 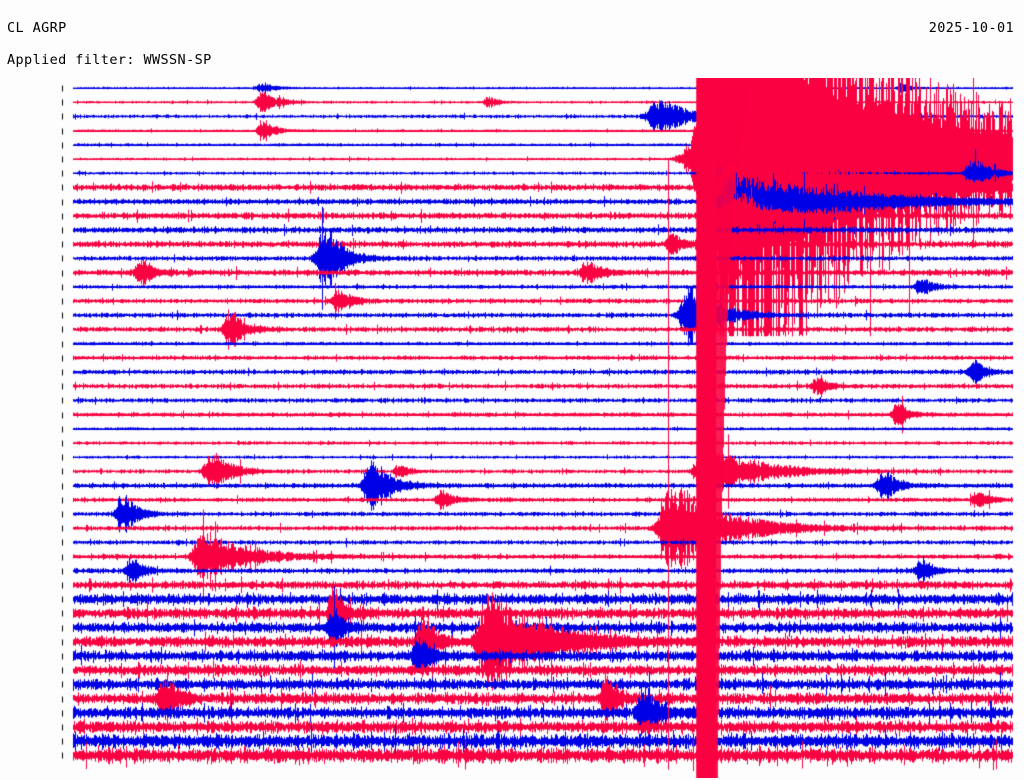 What do you see at coordinates (37, 28) in the screenshot?
I see `station-label: CL AGRP` at bounding box center [37, 28].